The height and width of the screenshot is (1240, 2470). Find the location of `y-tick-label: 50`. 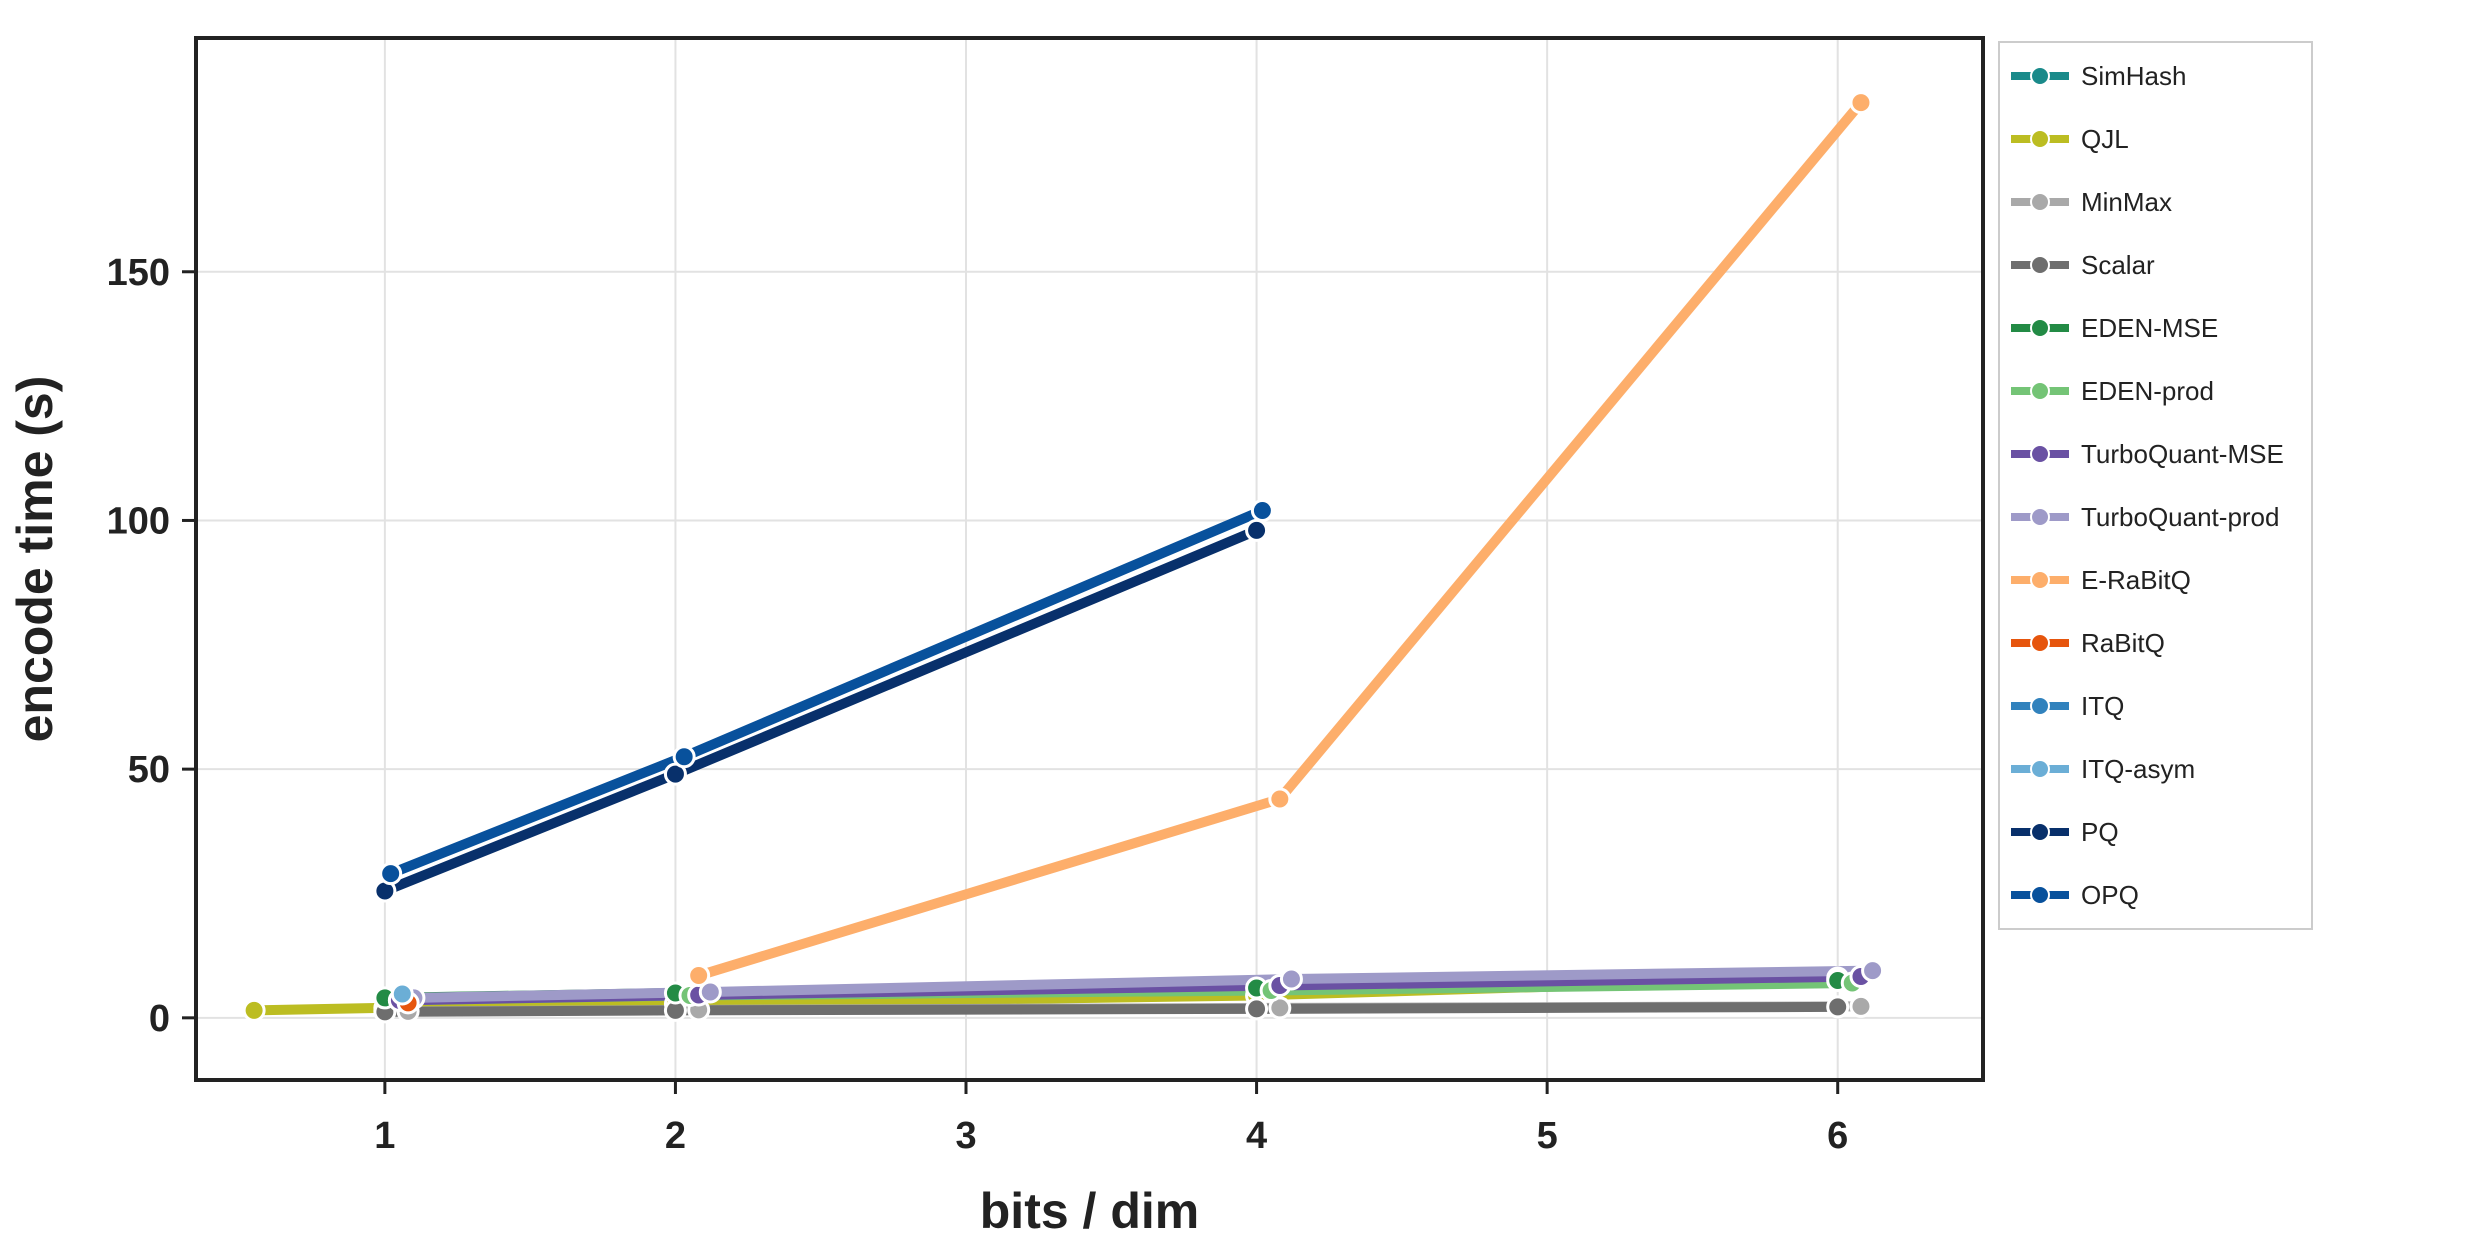

y-tick-label: 50 is located at coordinates (149, 770).